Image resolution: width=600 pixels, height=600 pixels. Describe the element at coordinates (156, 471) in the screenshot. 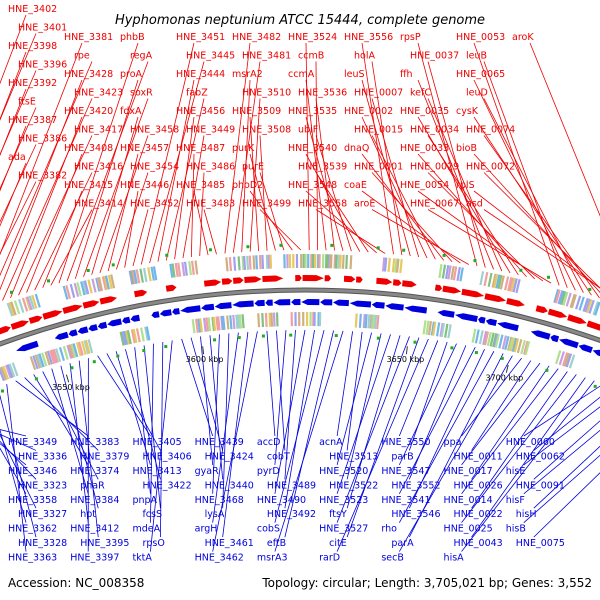

I see `gene-label: HNE_3413` at that location.